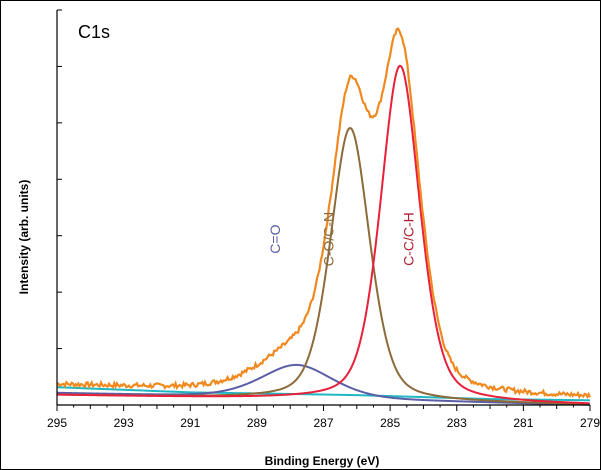 Image resolution: width=601 pixels, height=470 pixels. What do you see at coordinates (257, 423) in the screenshot?
I see `x-tick-label: 289` at bounding box center [257, 423].